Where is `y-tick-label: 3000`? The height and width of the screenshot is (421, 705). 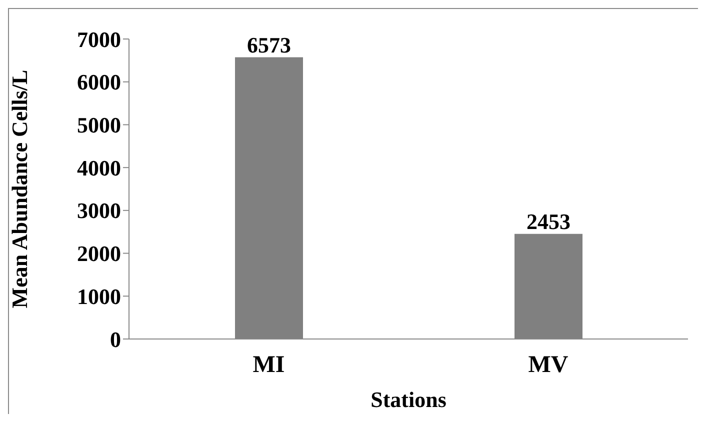 y-tick-label: 3000 is located at coordinates (99, 211).